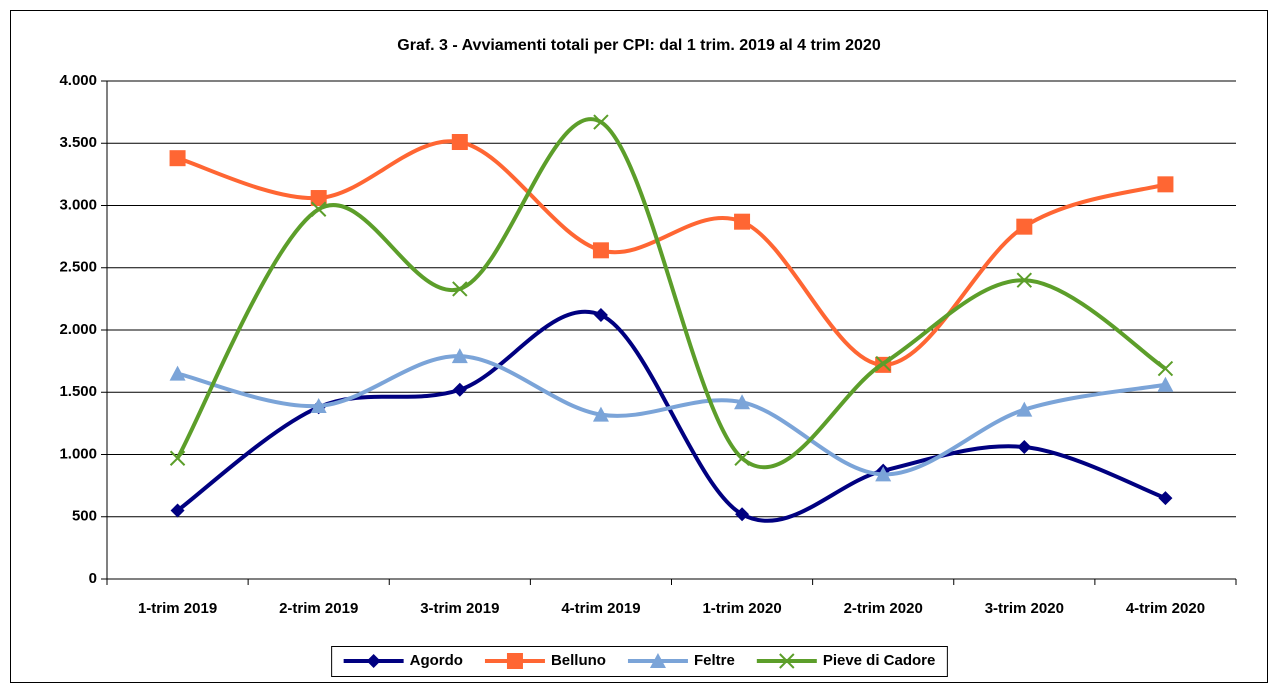  What do you see at coordinates (600, 608) in the screenshot?
I see `x-tick-label: 4-trim 2019` at bounding box center [600, 608].